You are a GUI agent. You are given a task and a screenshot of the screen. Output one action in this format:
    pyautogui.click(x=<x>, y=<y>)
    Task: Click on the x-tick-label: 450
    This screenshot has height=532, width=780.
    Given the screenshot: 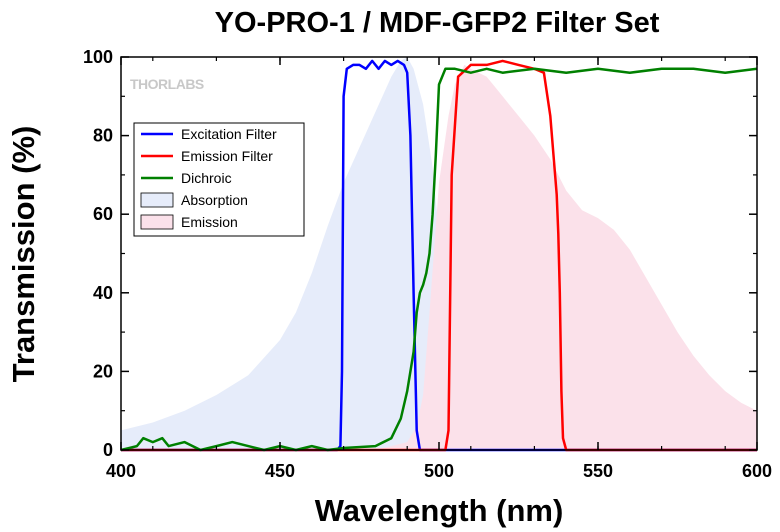 What is the action you would take?
    pyautogui.click(x=280, y=471)
    